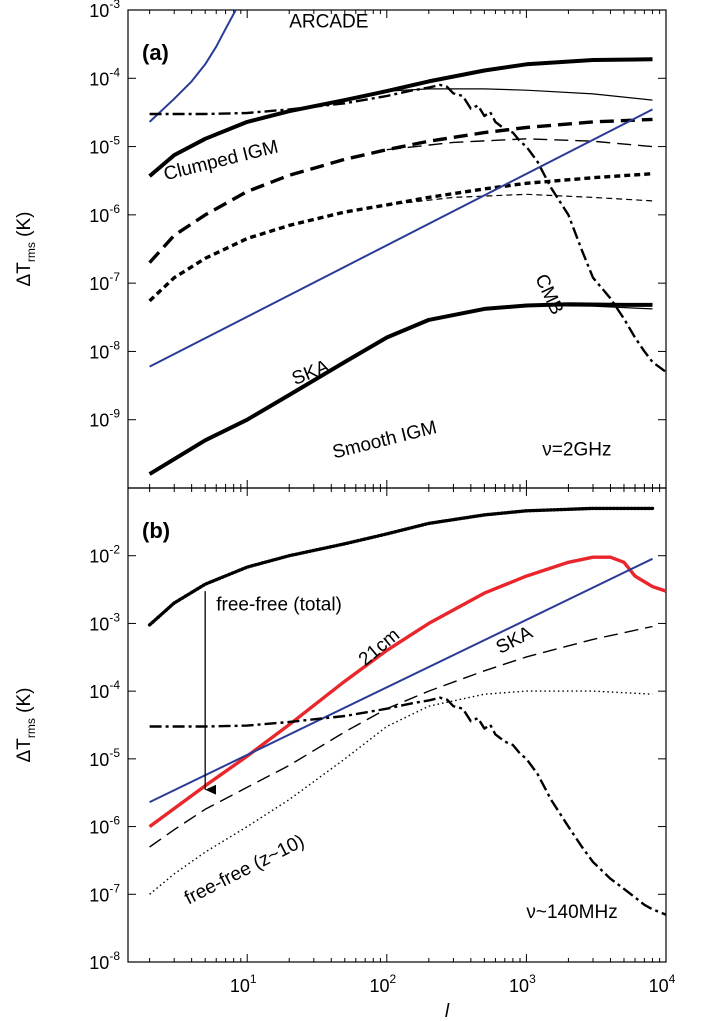 The image size is (706, 1021). What do you see at coordinates (192, 66) in the screenshot?
I see `series-line-blue` at bounding box center [192, 66].